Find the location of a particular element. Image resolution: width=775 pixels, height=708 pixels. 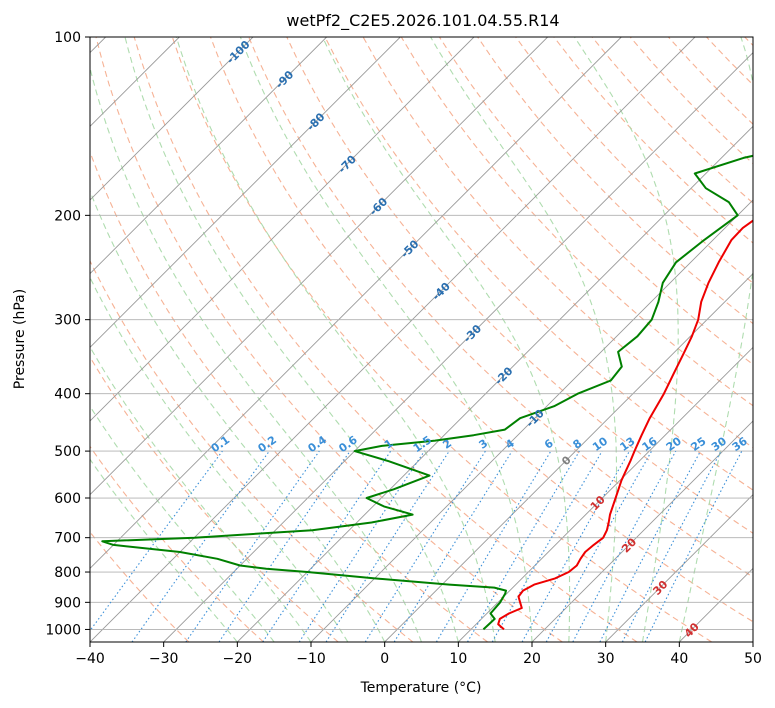

x-tick-label: 0 is located at coordinates (384, 659).